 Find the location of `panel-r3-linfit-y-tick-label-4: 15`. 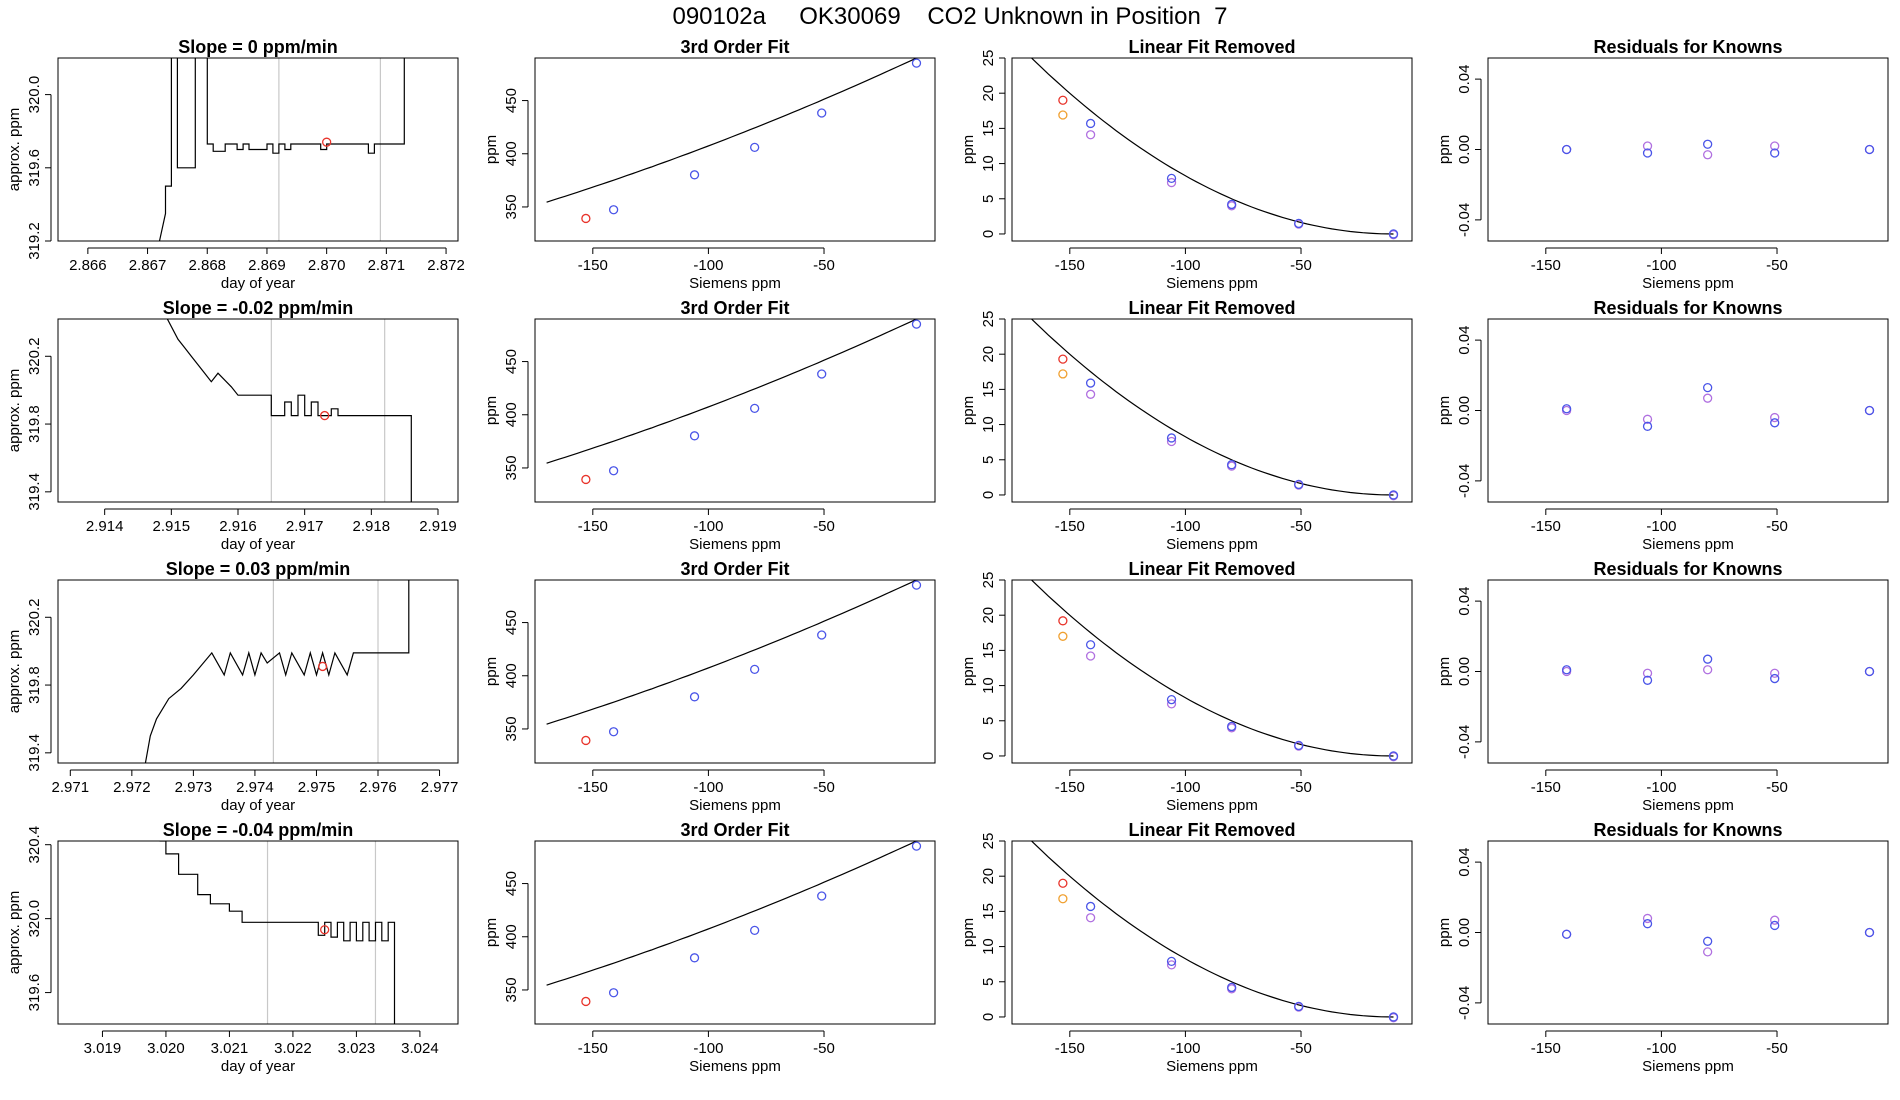

panel-r3-linfit-y-tick-label-4: 15 is located at coordinates (988, 650).